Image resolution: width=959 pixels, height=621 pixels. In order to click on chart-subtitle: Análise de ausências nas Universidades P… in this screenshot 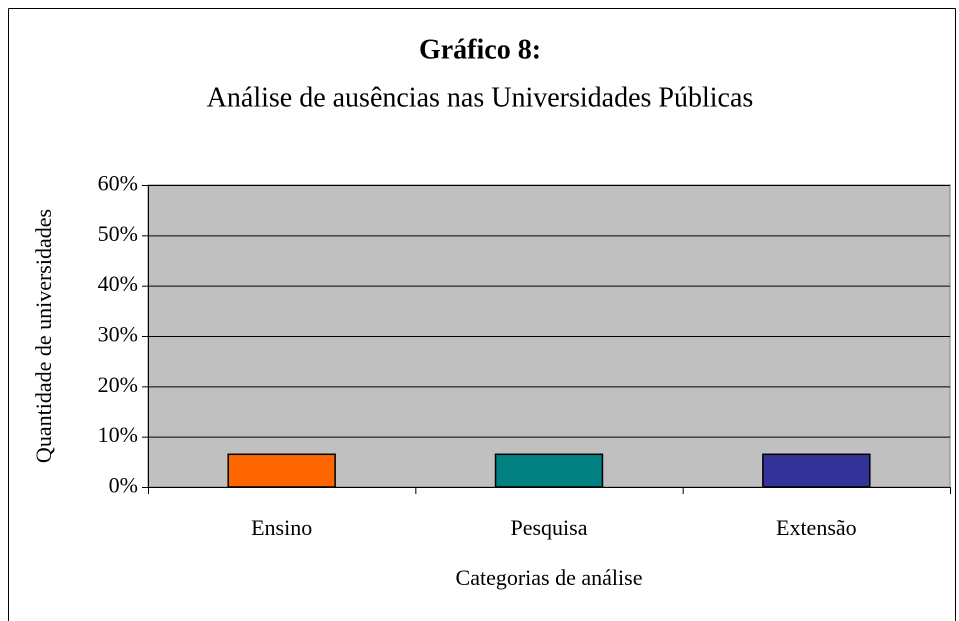, I will do `click(480, 97)`.